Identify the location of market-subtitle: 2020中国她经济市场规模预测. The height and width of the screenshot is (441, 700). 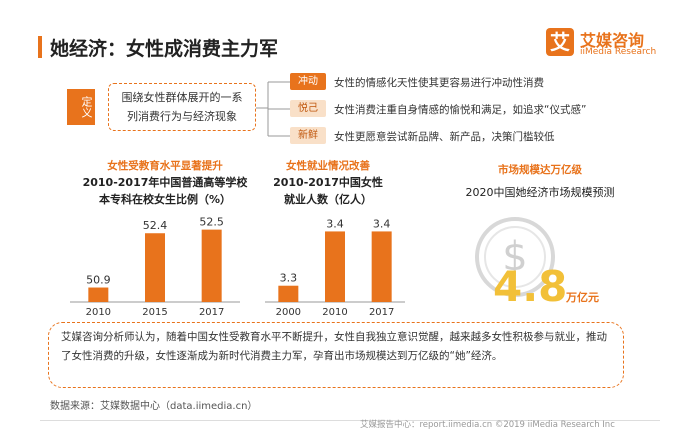
(540, 192).